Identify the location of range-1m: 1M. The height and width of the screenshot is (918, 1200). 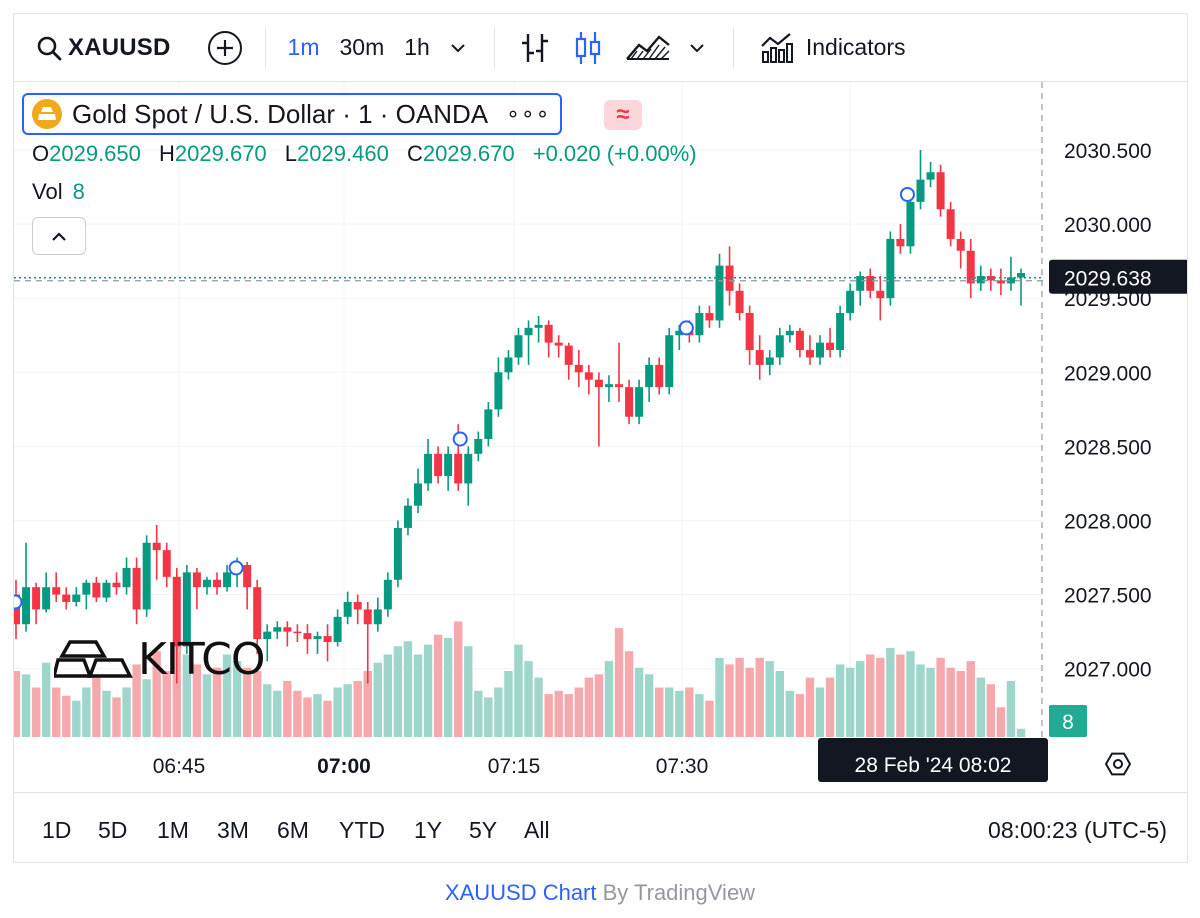
(173, 830).